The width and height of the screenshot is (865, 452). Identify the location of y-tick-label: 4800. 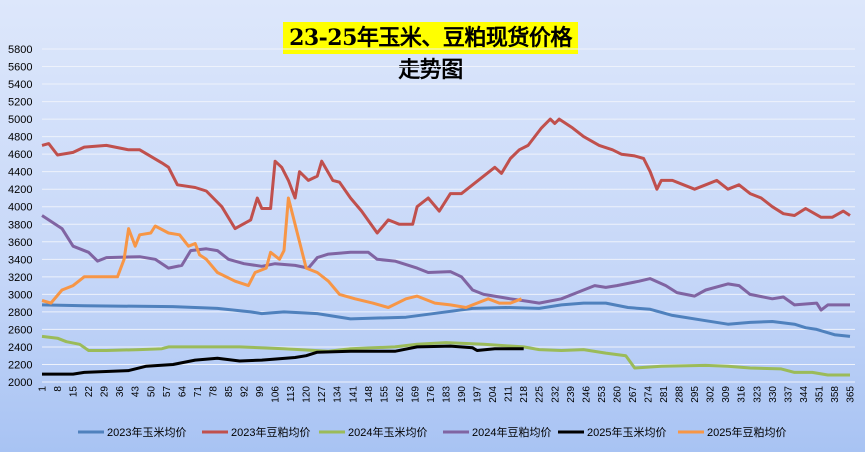
(20, 138).